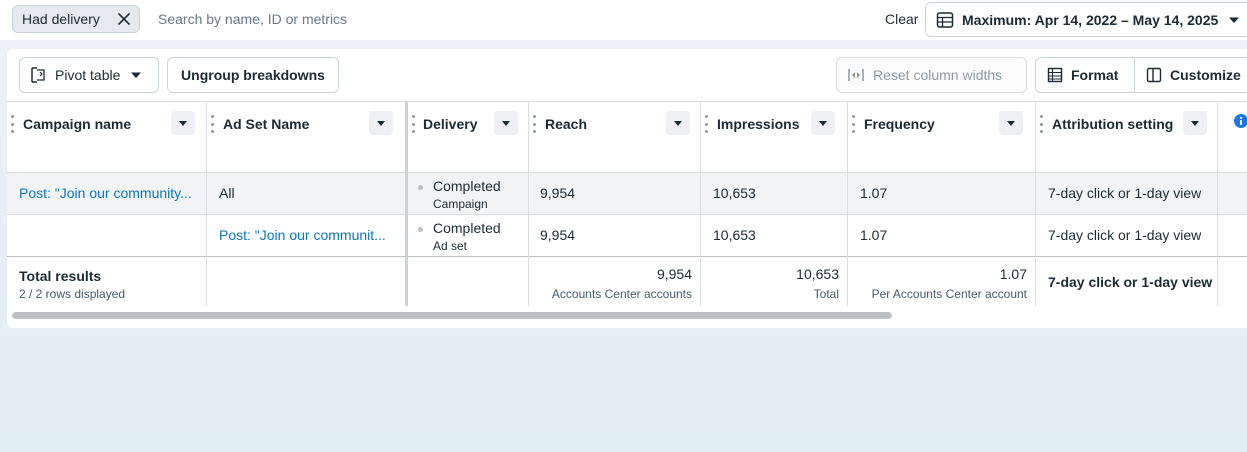 The width and height of the screenshot is (1247, 452). I want to click on horizontal-scrollbar, so click(452, 315).